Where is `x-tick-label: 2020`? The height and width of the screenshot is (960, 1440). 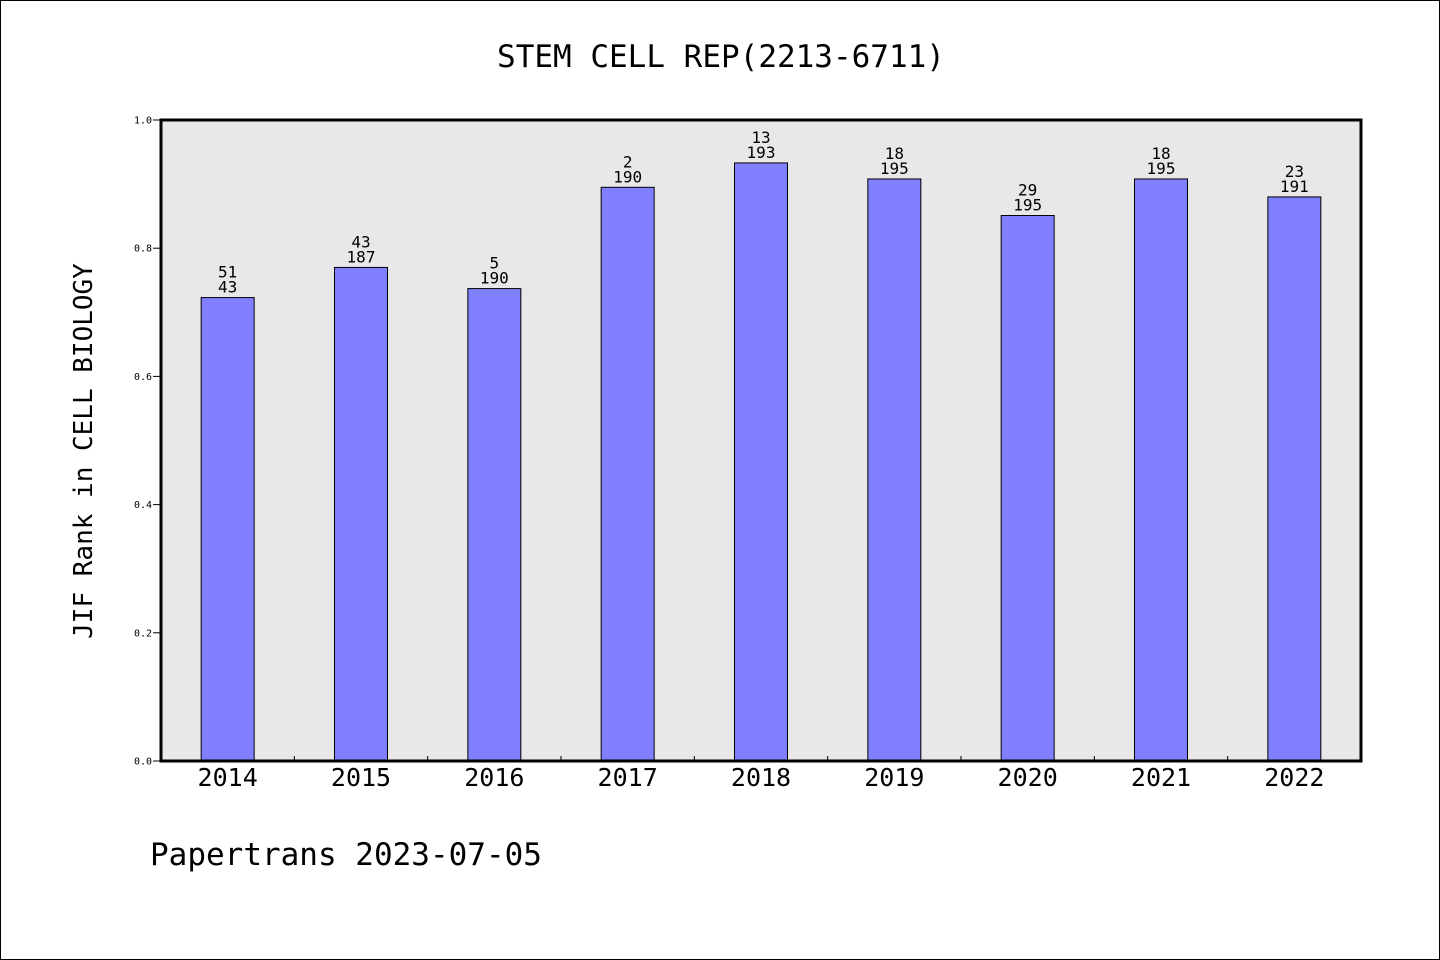
x-tick-label: 2020 is located at coordinates (1028, 777).